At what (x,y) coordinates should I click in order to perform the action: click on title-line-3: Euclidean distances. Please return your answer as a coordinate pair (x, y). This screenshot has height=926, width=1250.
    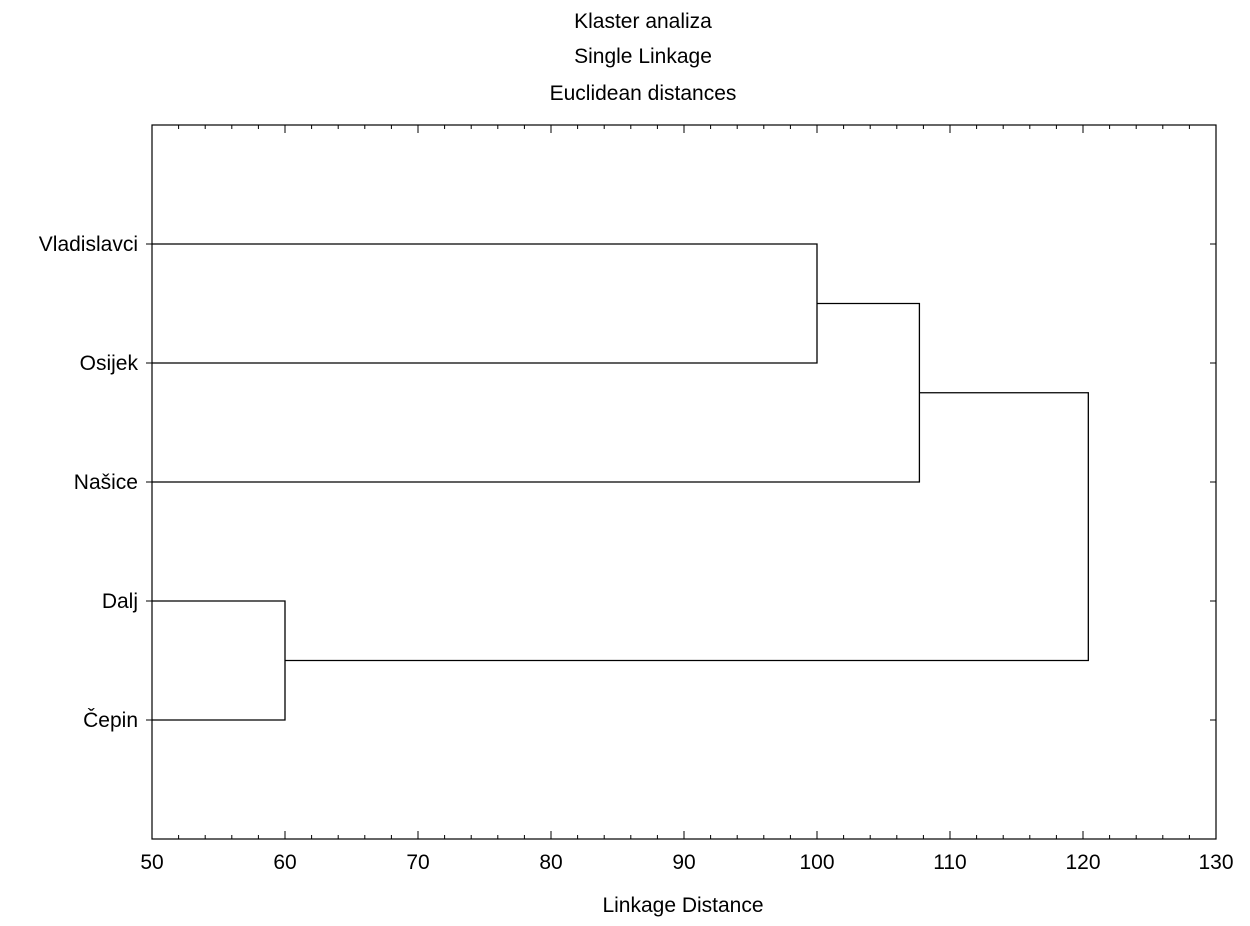
    Looking at the image, I should click on (643, 93).